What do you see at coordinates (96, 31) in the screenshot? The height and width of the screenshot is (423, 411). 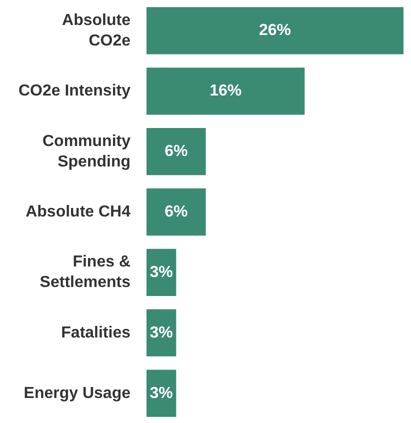 I see `y-tick-label: Absolute CO2e` at bounding box center [96, 31].